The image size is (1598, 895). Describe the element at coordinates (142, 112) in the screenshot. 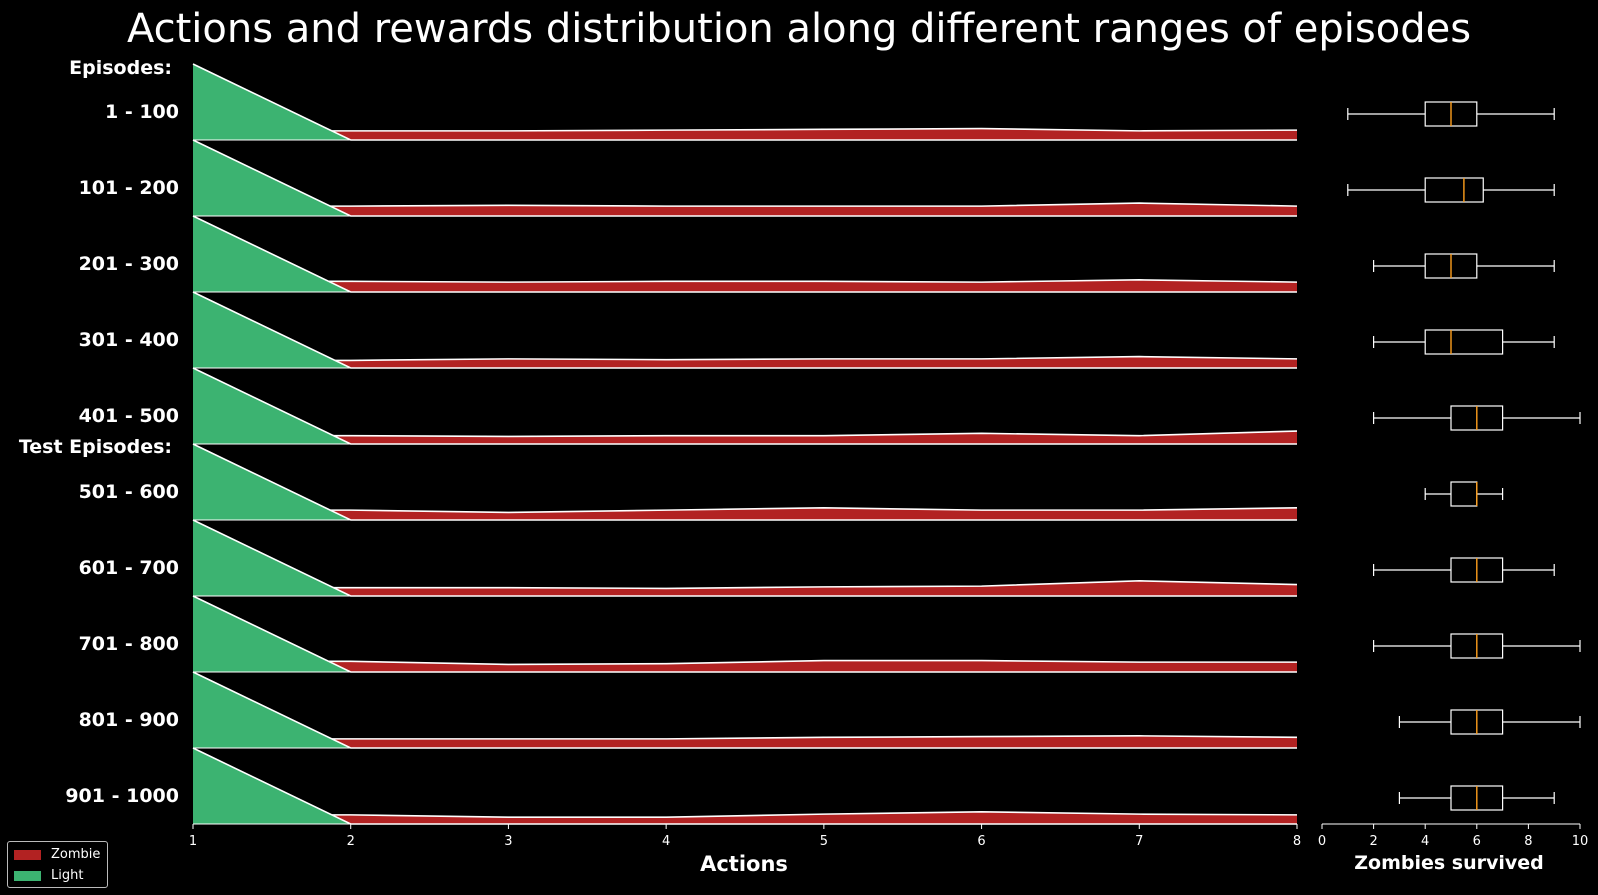

I see `row-label: 1 - 100` at that location.